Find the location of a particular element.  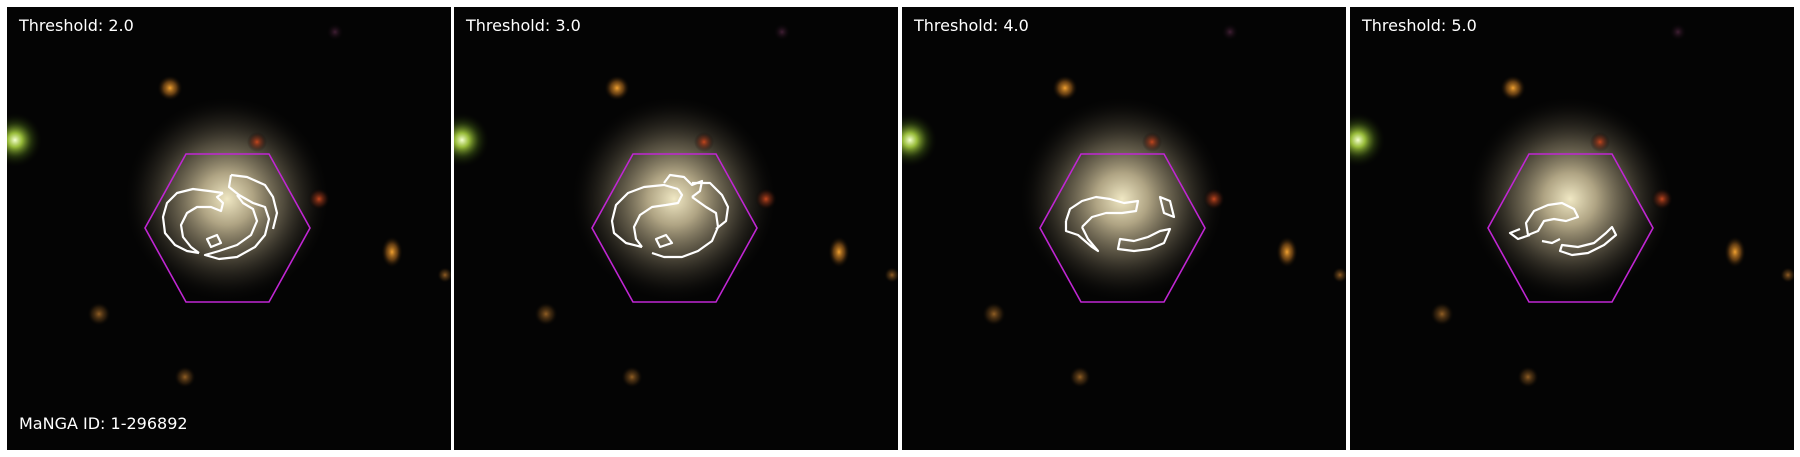

threshold-label: Threshold: 4.0 is located at coordinates (971, 25).